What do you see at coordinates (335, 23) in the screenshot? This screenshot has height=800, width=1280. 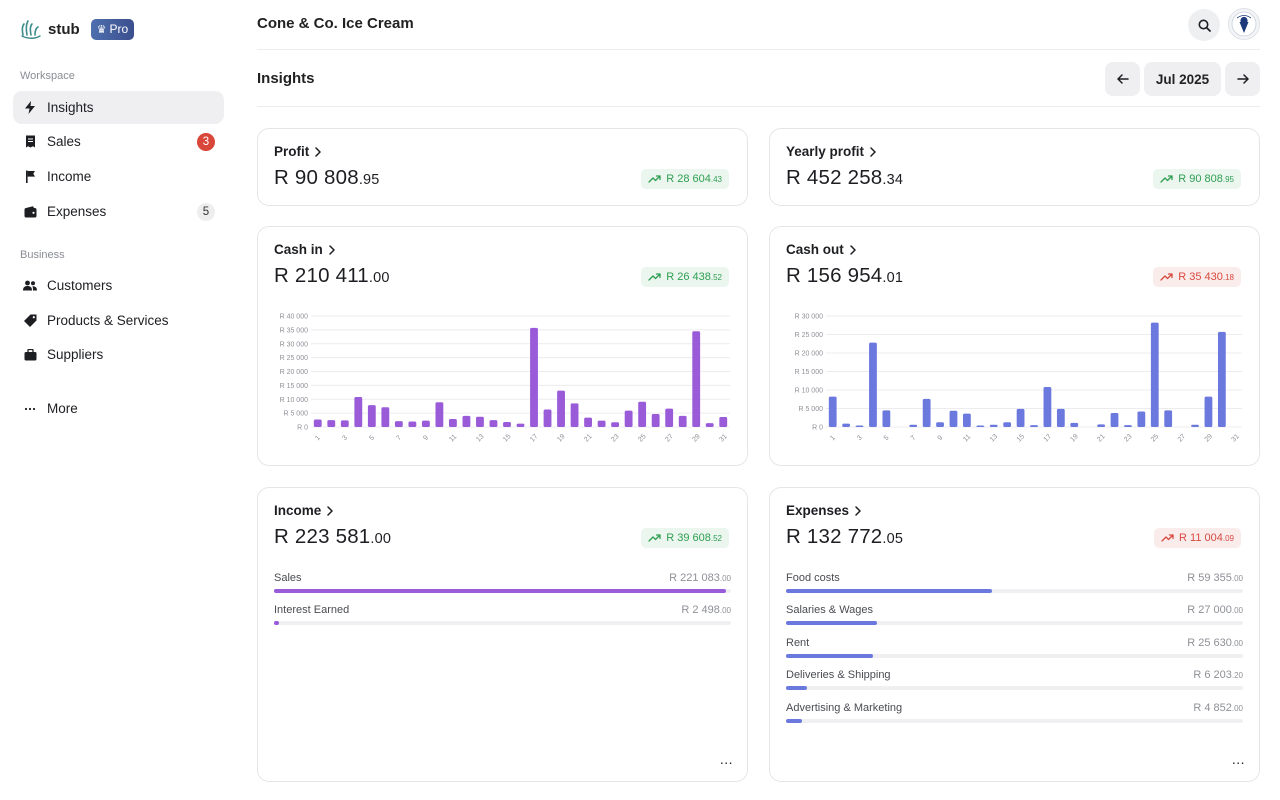 I see `company-name: Cone & Co. Ice Cream` at bounding box center [335, 23].